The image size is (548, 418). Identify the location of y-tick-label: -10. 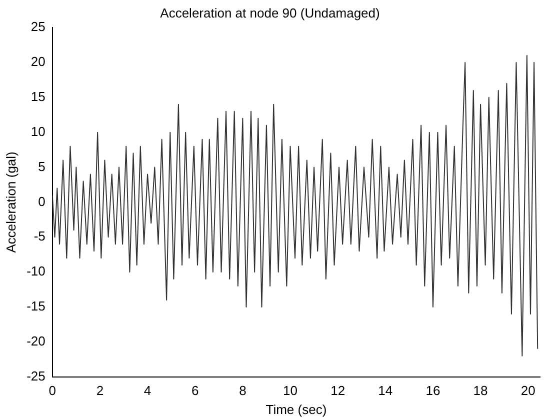
(36, 271).